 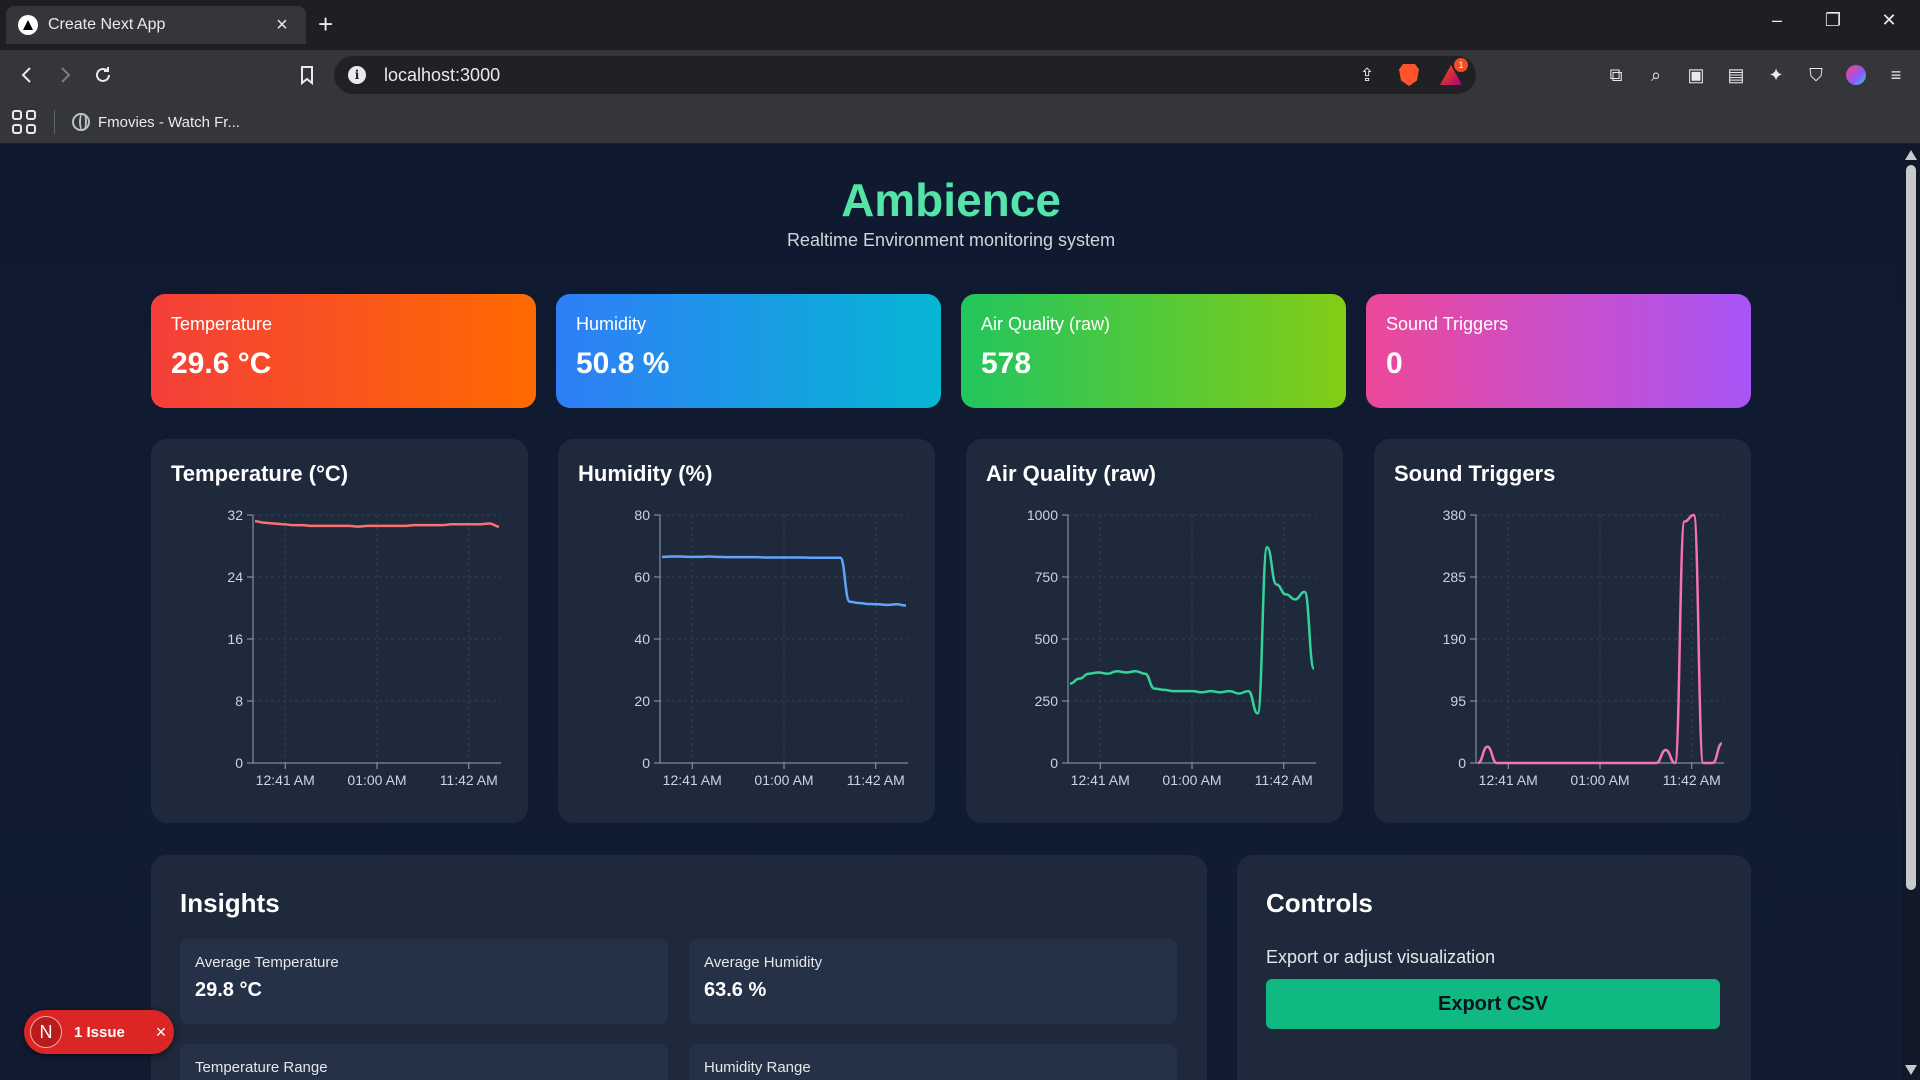 What do you see at coordinates (1558, 351) in the screenshot?
I see `stat-card-sound-triggers: Sound Triggers 0` at bounding box center [1558, 351].